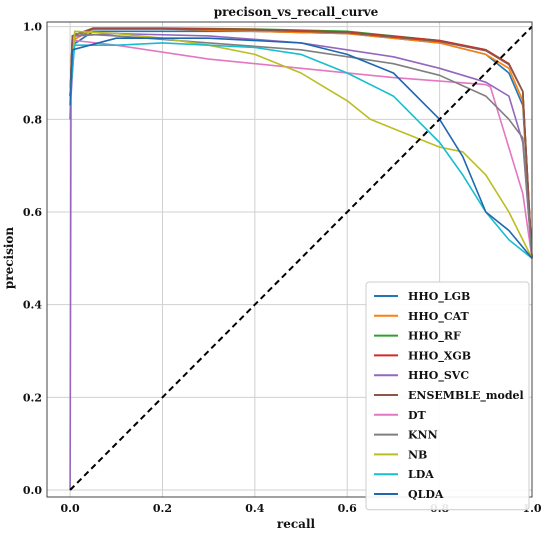 Image resolution: width=550 pixels, height=533 pixels. Describe the element at coordinates (9, 258) in the screenshot. I see `y-axis-label: precision` at that location.